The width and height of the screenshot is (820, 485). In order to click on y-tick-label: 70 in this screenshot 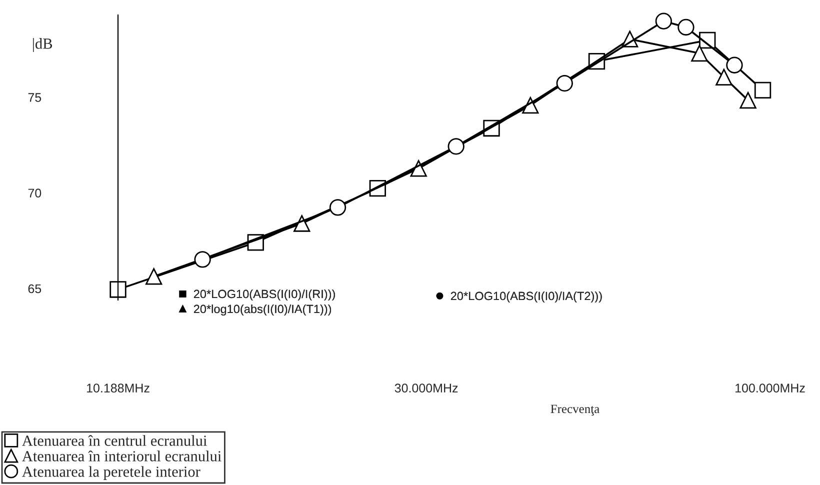, I will do `click(35, 193)`.